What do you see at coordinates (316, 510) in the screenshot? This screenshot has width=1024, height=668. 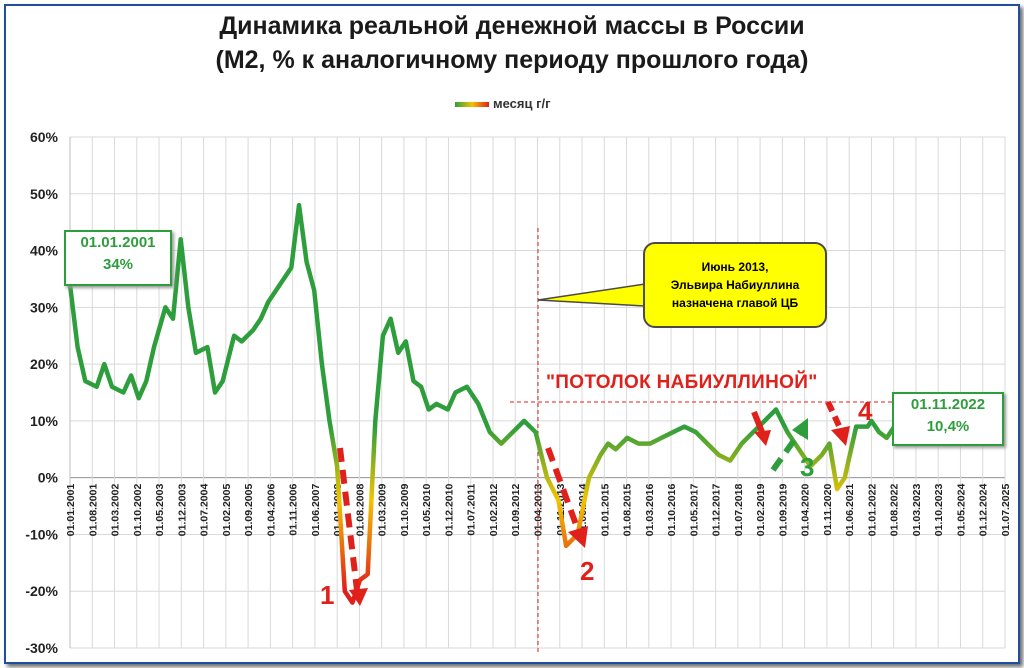 I see `x-tick-label: 01.06.2007` at bounding box center [316, 510].